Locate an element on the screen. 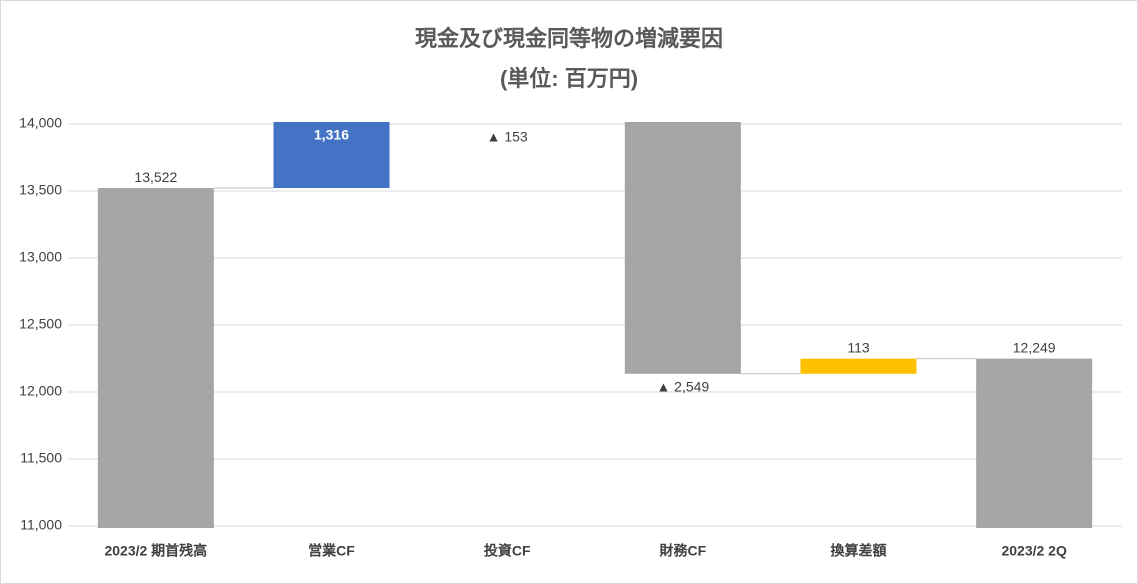 Image resolution: width=1138 pixels, height=584 pixels. y-tick-label: 14,000 is located at coordinates (40, 123).